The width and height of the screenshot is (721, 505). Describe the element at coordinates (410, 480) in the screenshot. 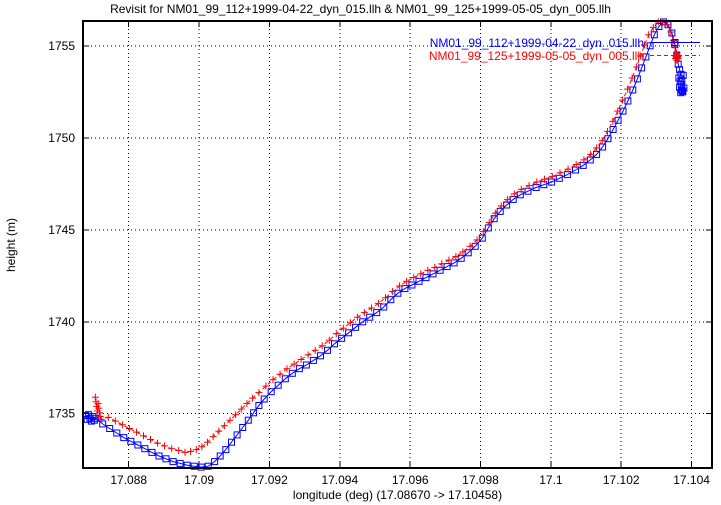

I see `x-tick-label: 17.096` at that location.